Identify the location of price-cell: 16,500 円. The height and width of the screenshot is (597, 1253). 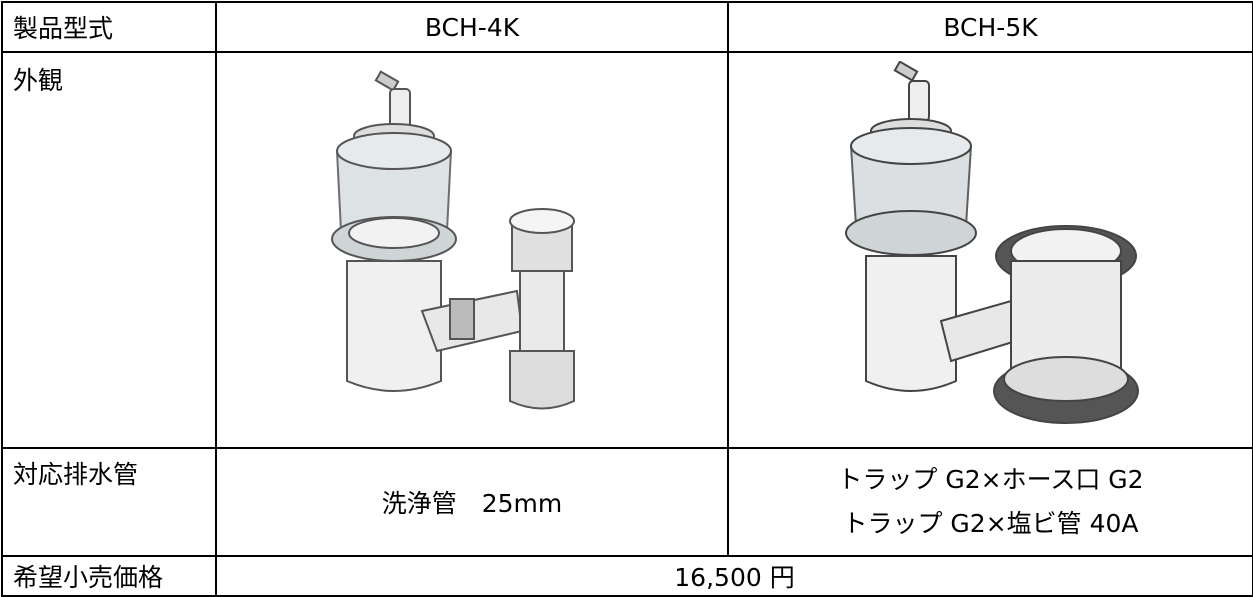
(734, 576).